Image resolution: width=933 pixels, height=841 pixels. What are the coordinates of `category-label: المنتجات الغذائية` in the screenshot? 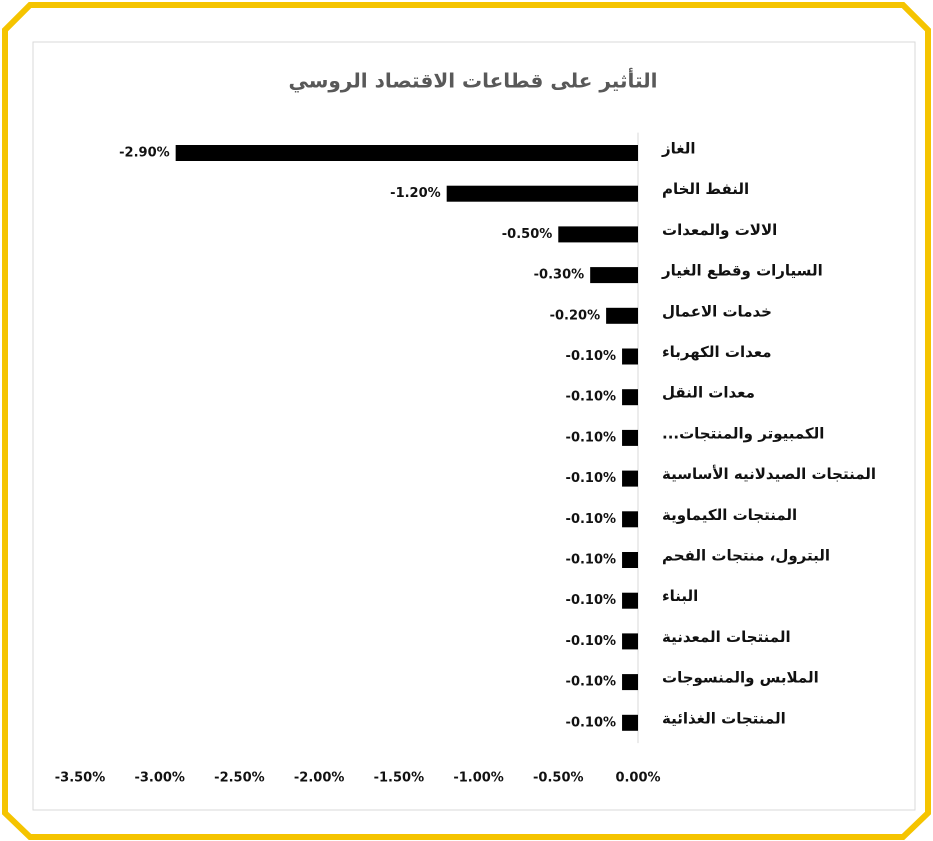 It's located at (724, 718).